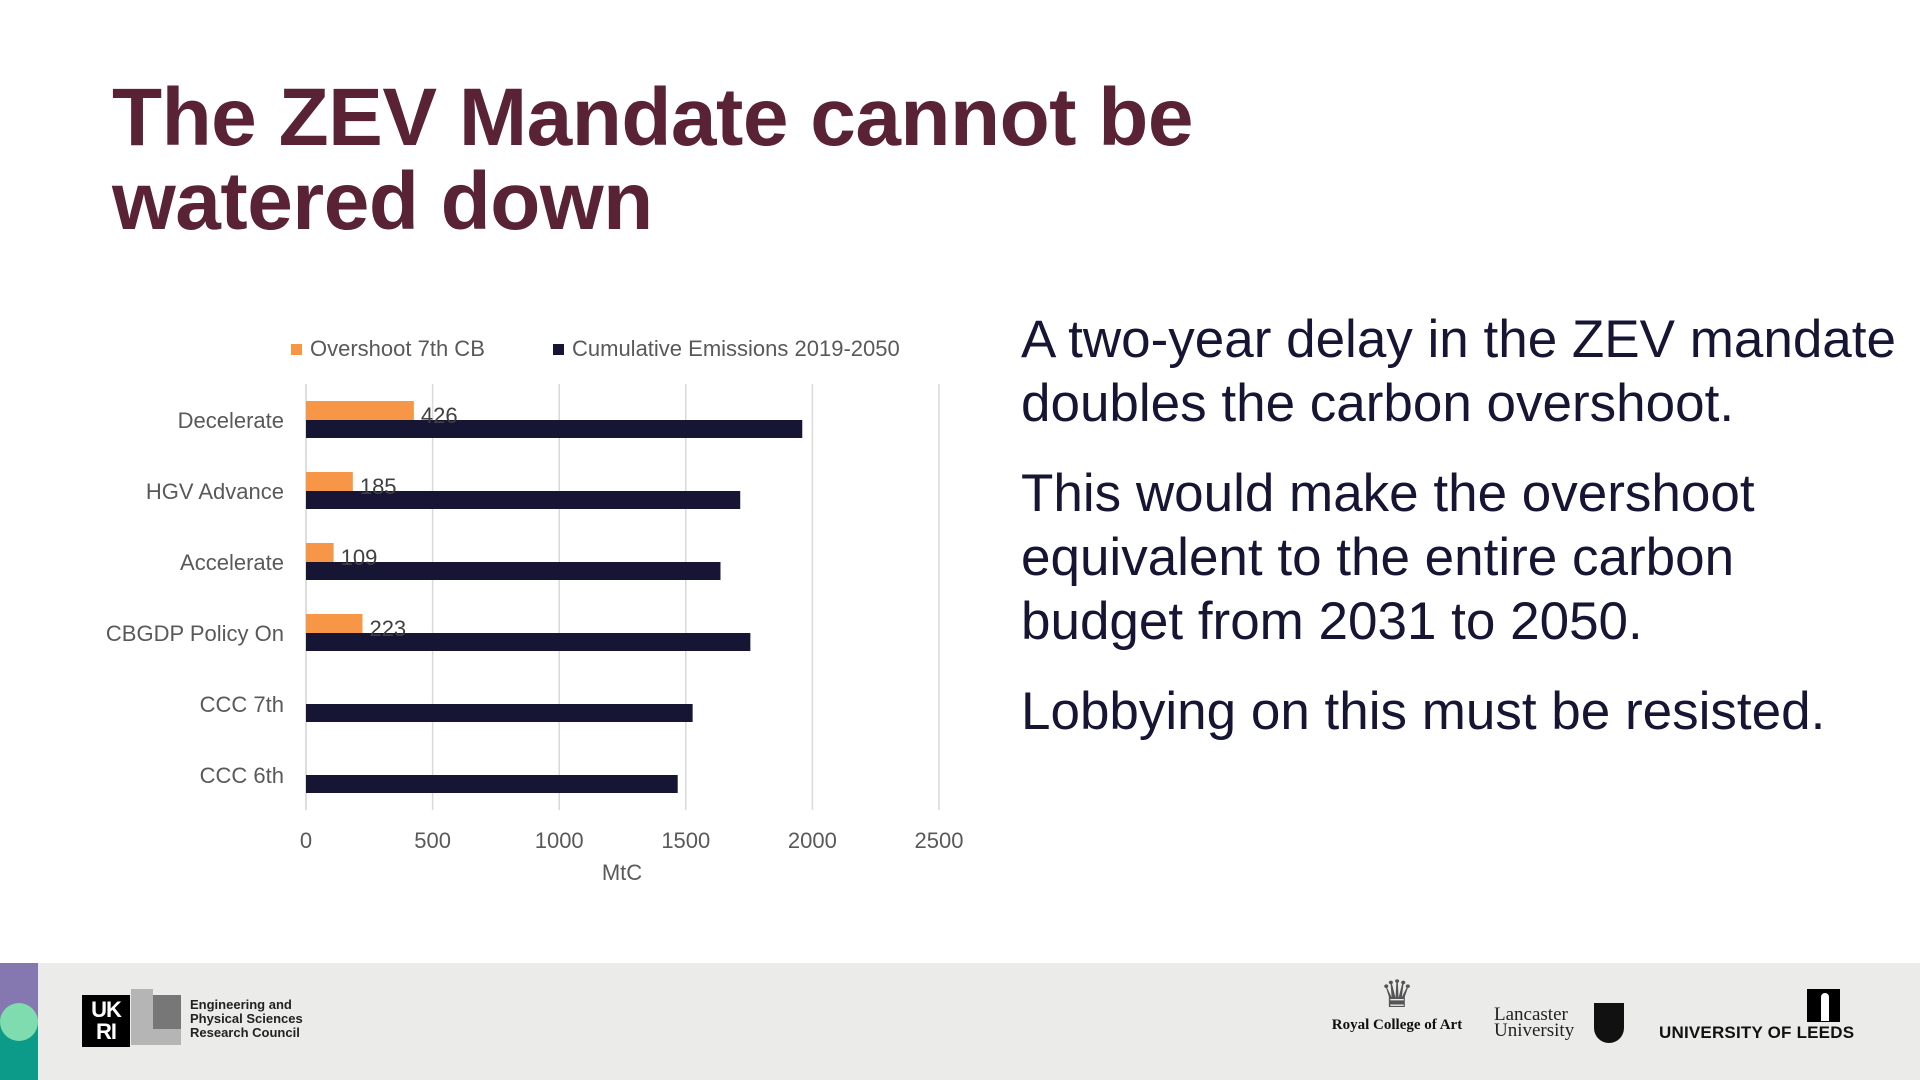  I want to click on slide-title: The ZEV Mandate cannot be watered down, so click(712, 160).